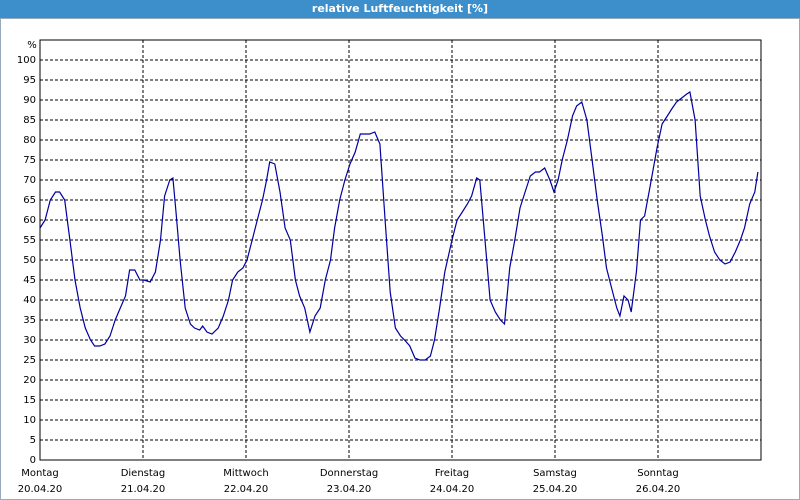 This screenshot has width=800, height=500. What do you see at coordinates (29, 420) in the screenshot?
I see `y-tick-label: 10` at bounding box center [29, 420].